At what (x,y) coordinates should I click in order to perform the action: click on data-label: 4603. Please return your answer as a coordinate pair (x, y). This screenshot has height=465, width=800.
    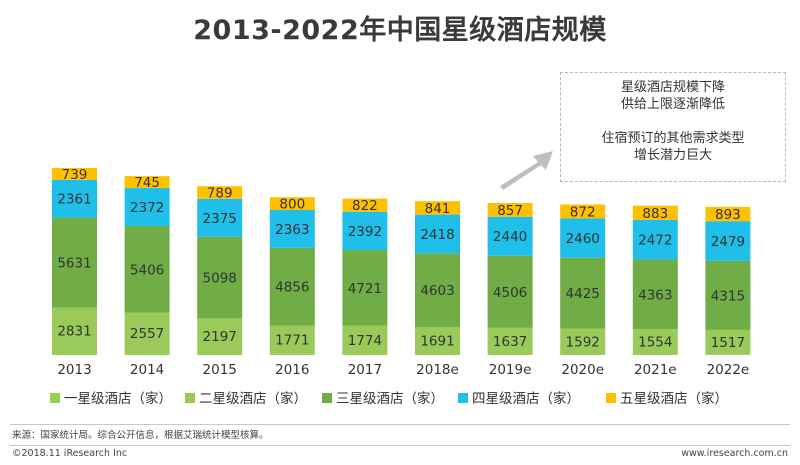
    Looking at the image, I should click on (437, 291).